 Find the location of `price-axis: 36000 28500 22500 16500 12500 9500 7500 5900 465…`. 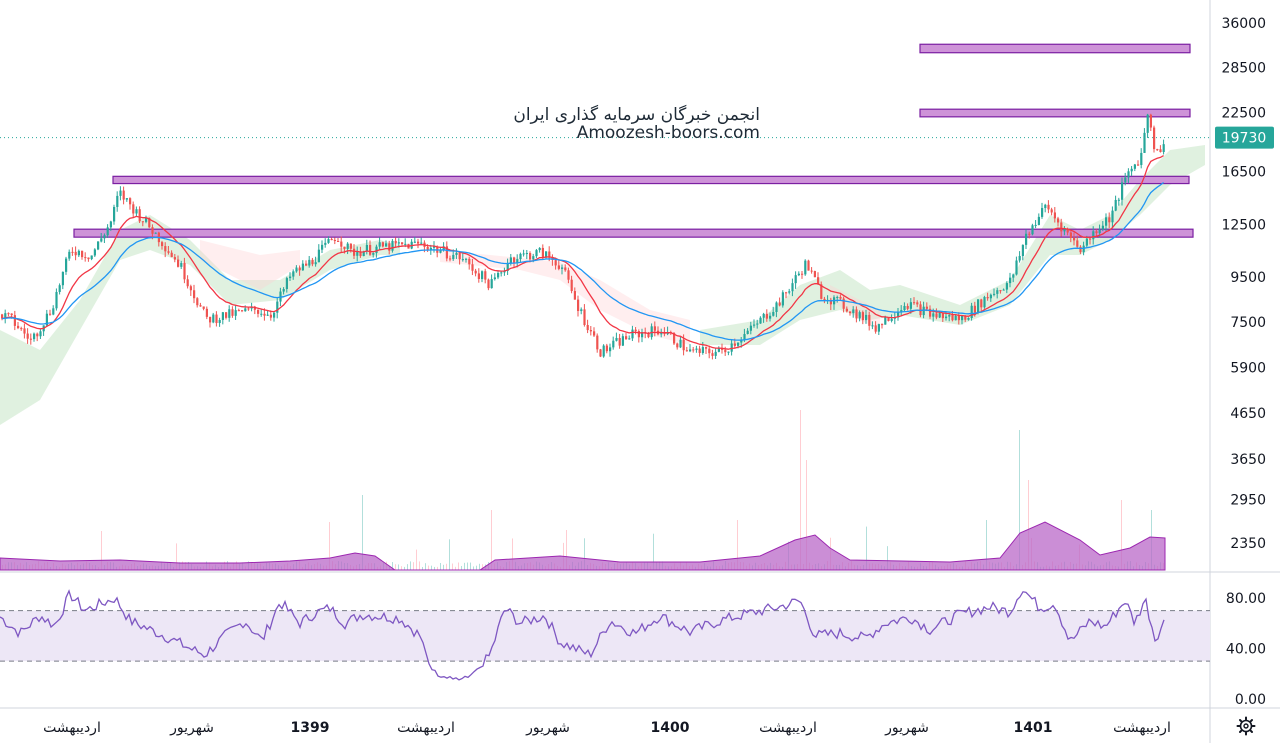

price-axis: 36000 28500 22500 16500 12500 9500 7500 5900 465… is located at coordinates (1243, 284).